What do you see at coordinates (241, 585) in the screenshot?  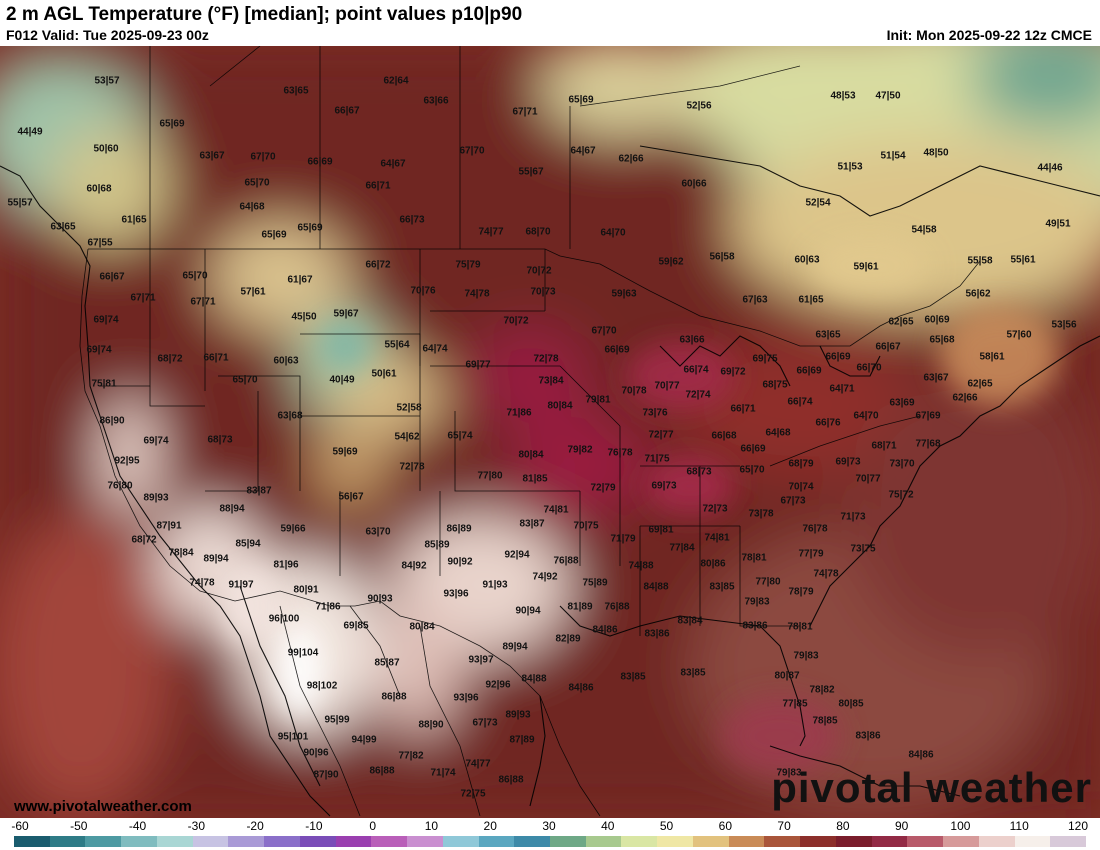 I see `point-value: 91|97` at bounding box center [241, 585].